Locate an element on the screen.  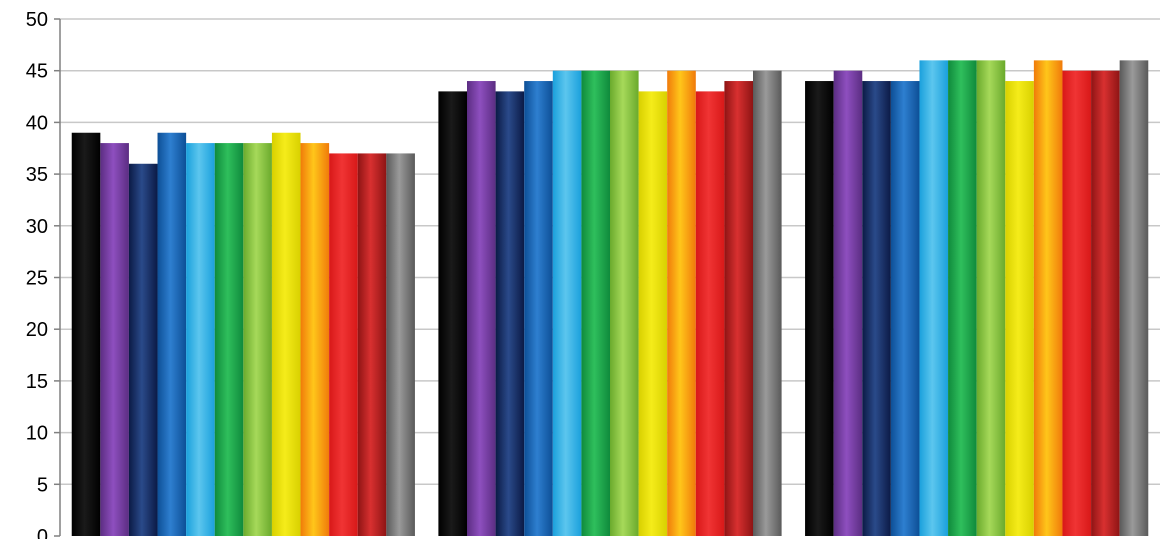
y-tick-label: 5 is located at coordinates (42, 485).